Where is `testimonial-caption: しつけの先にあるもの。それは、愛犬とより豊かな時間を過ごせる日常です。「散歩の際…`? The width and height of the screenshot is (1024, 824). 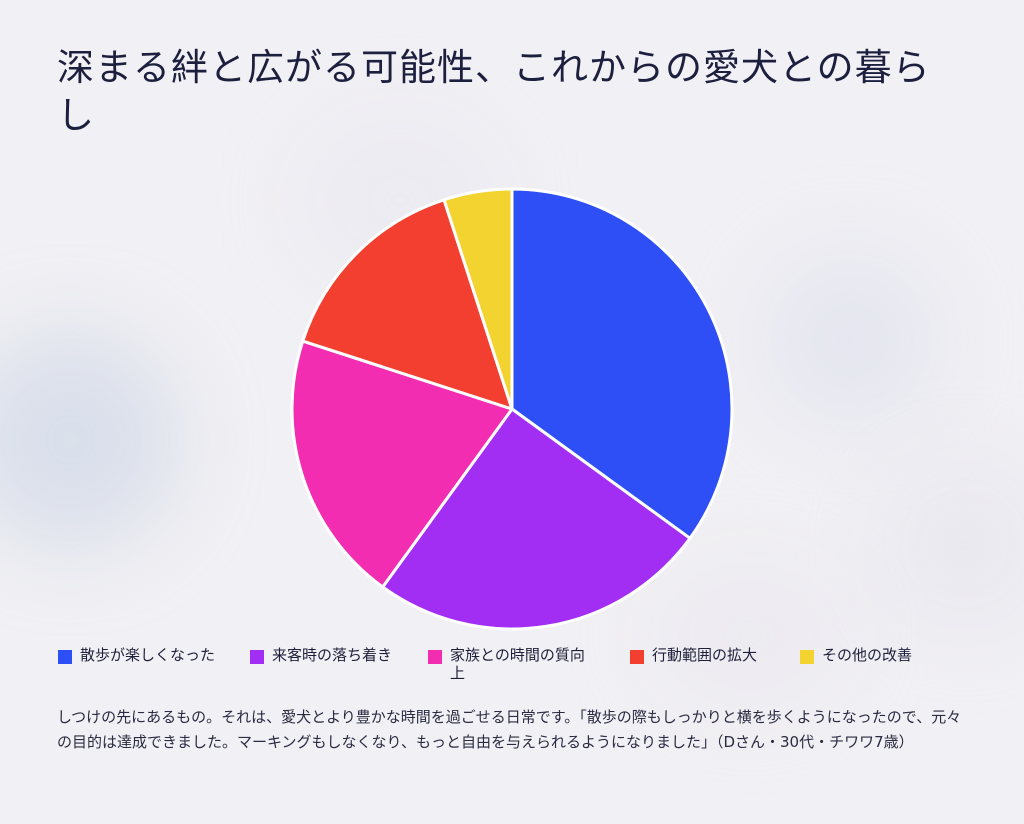
testimonial-caption: しつけの先にあるもの。それは、愛犬とより豊かな時間を過ごせる日常です。「散歩の際… is located at coordinates (509, 729).